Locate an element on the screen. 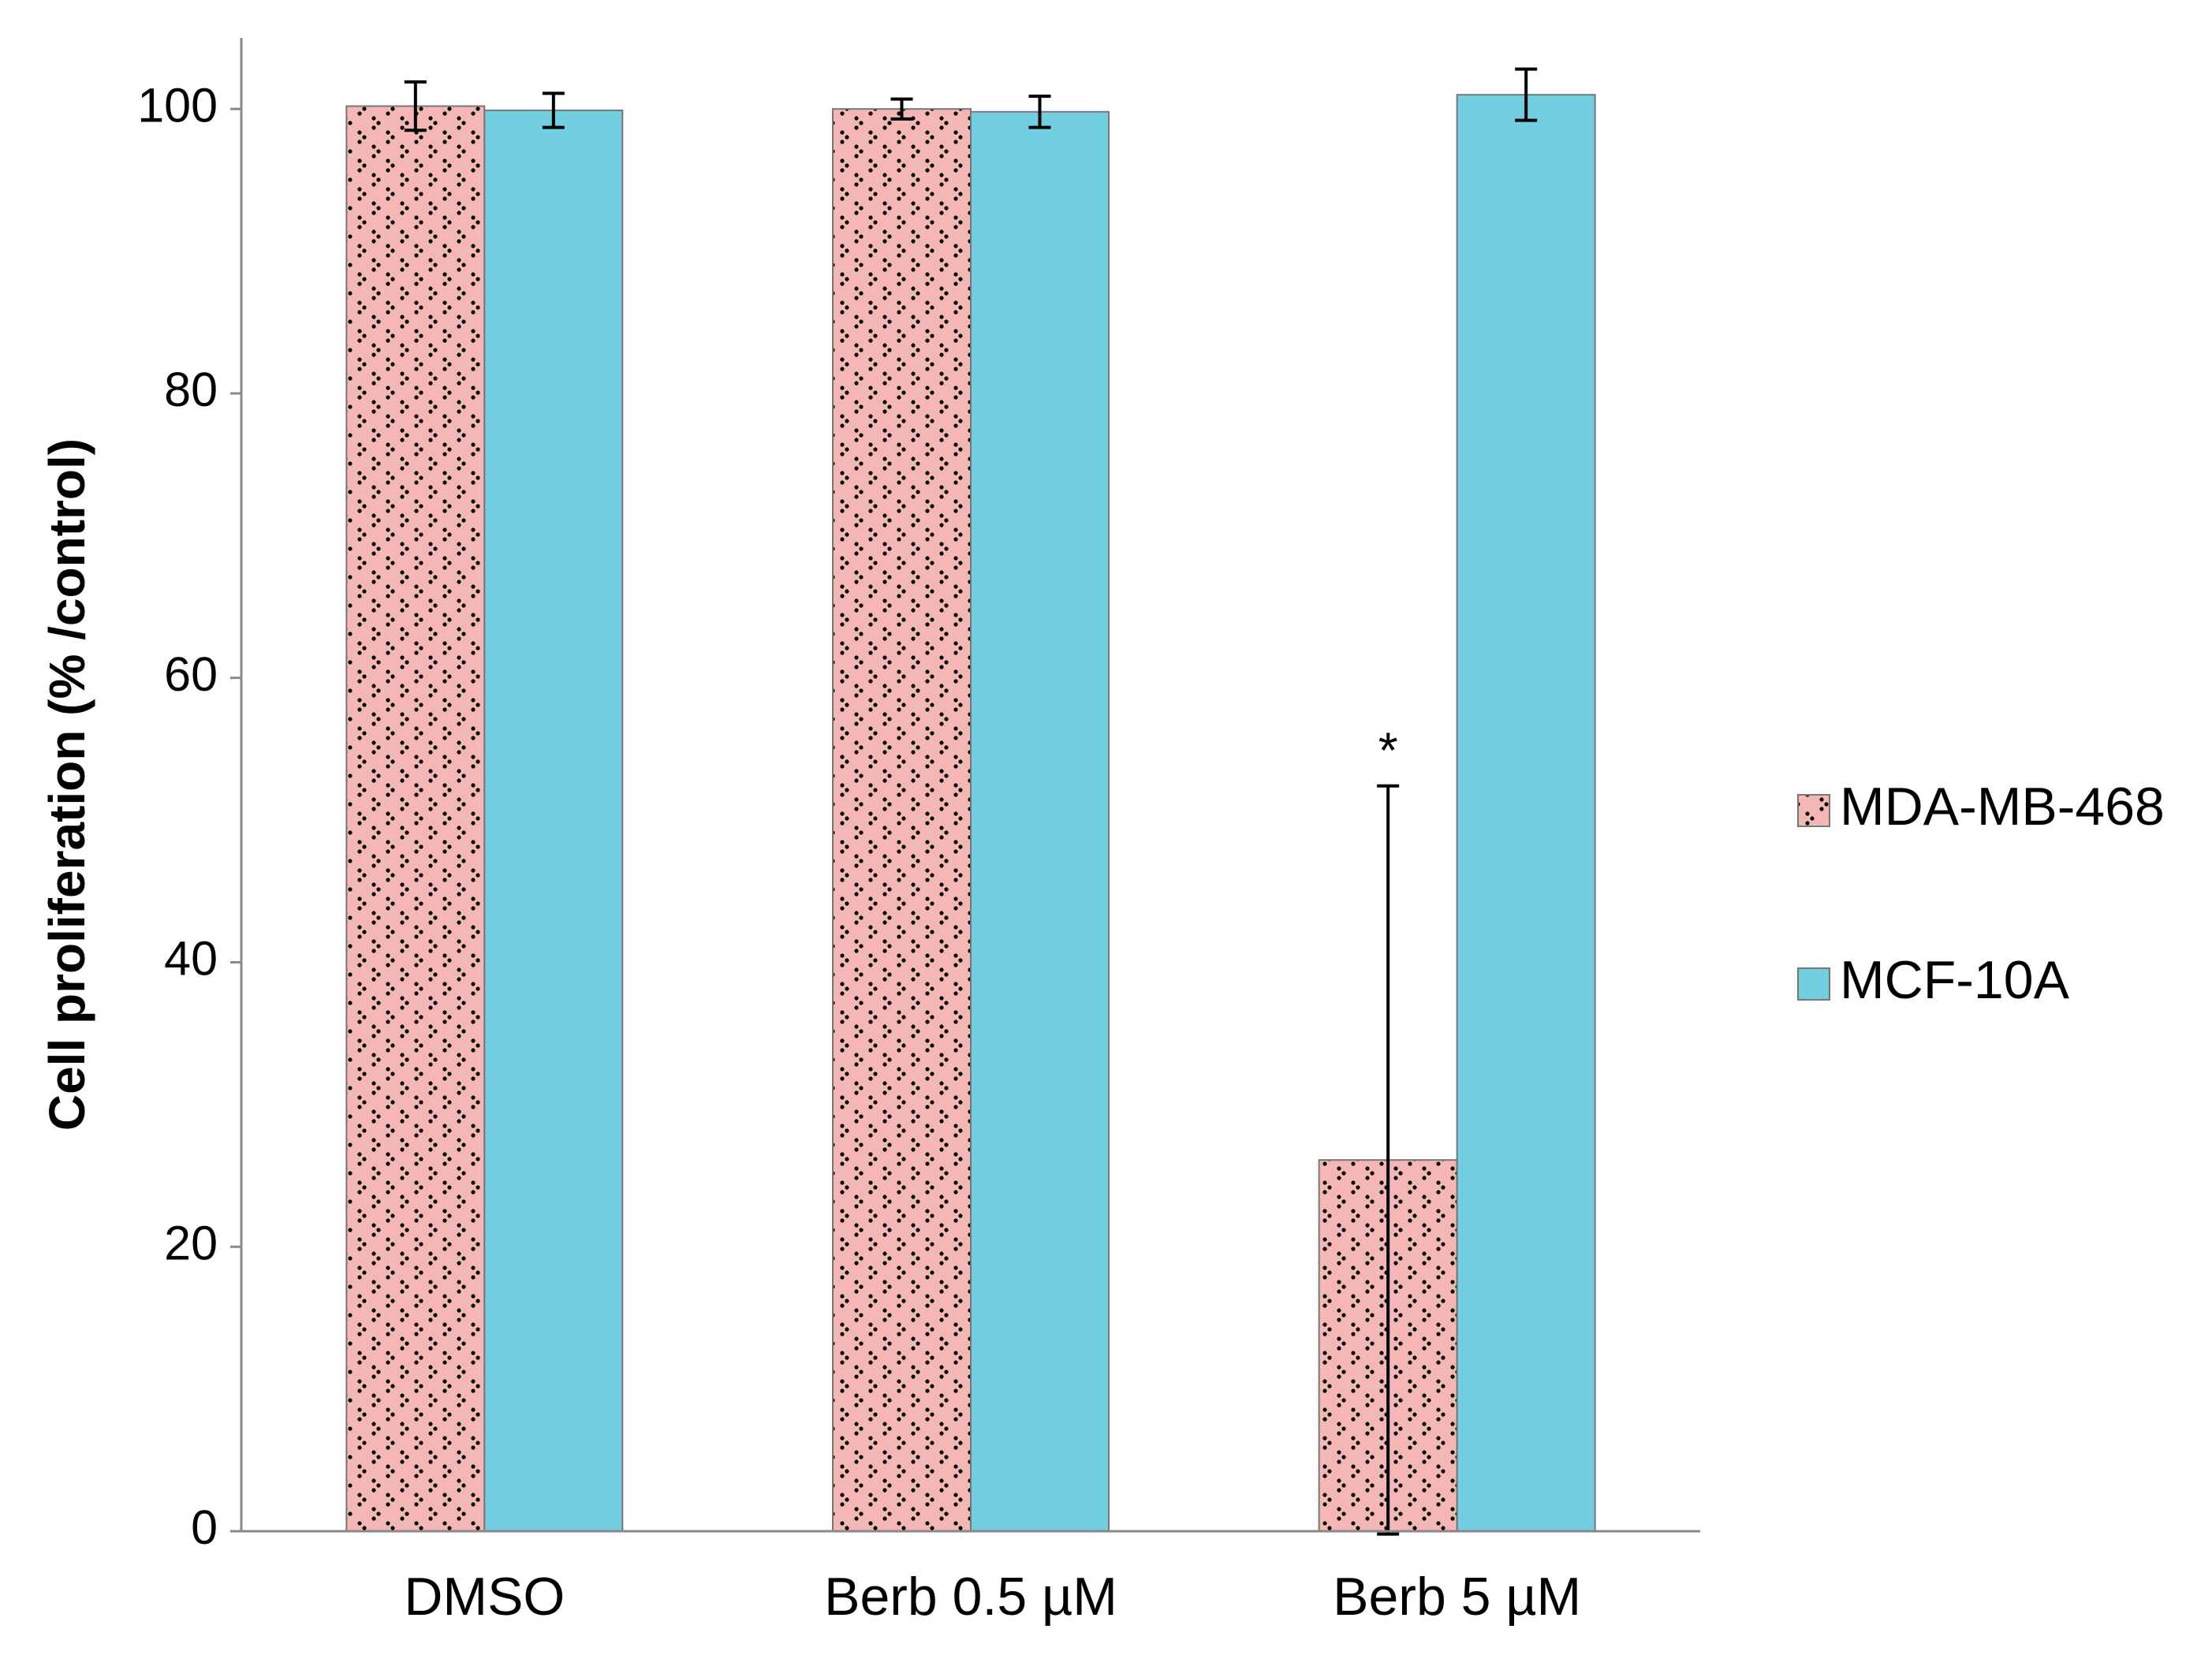  y-tick-label: 80 is located at coordinates (191, 389).